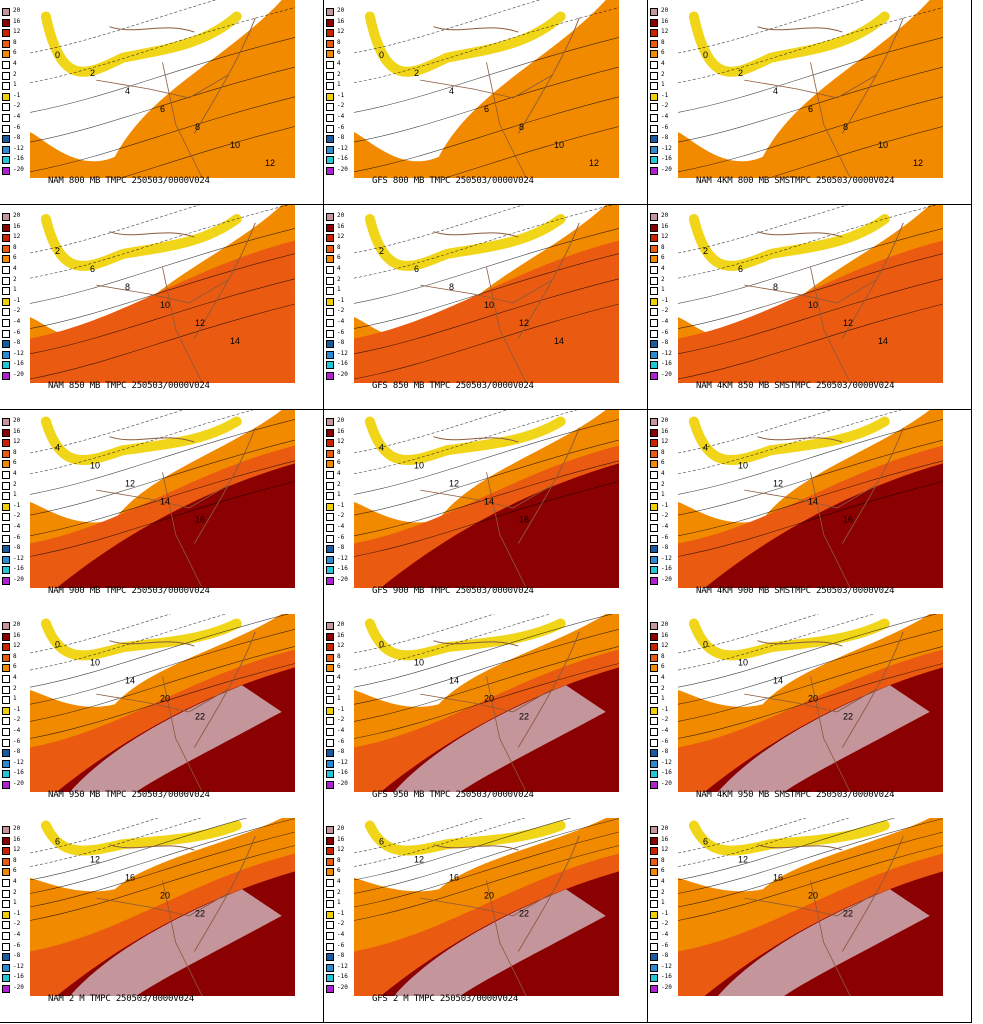 Image resolution: width=983 pixels, height=1024 pixels. I want to click on temperature-map: 0 2 4 6 8 10 12, so click(162, 89).